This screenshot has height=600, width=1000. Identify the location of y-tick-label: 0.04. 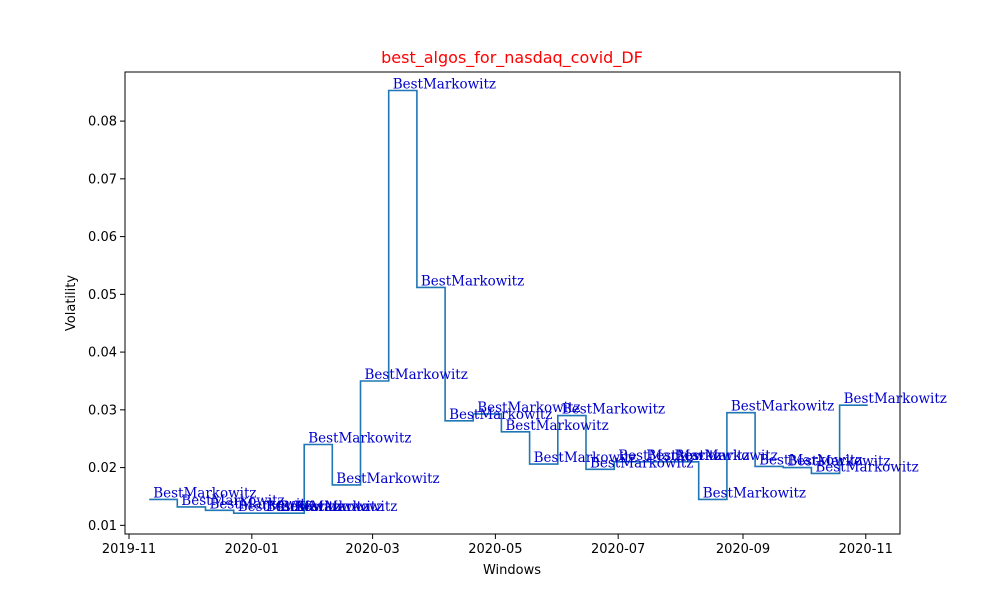
(102, 353).